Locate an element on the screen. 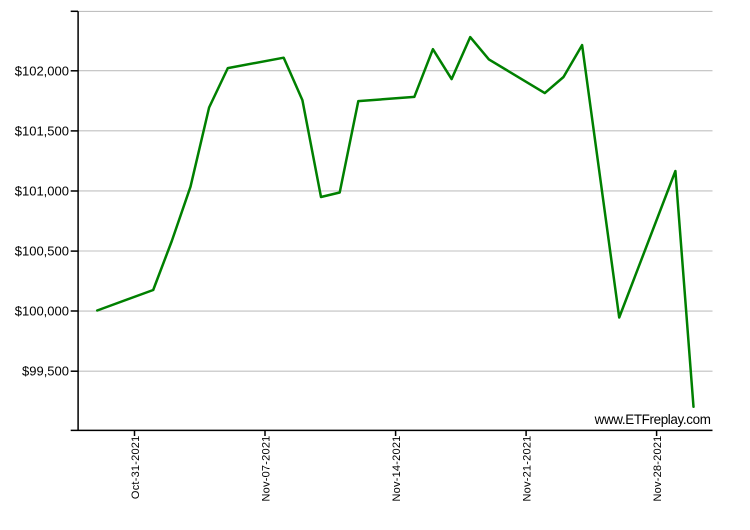 Image resolution: width=750 pixels, height=530 pixels. svg-text: $99,500 is located at coordinates (45, 371).